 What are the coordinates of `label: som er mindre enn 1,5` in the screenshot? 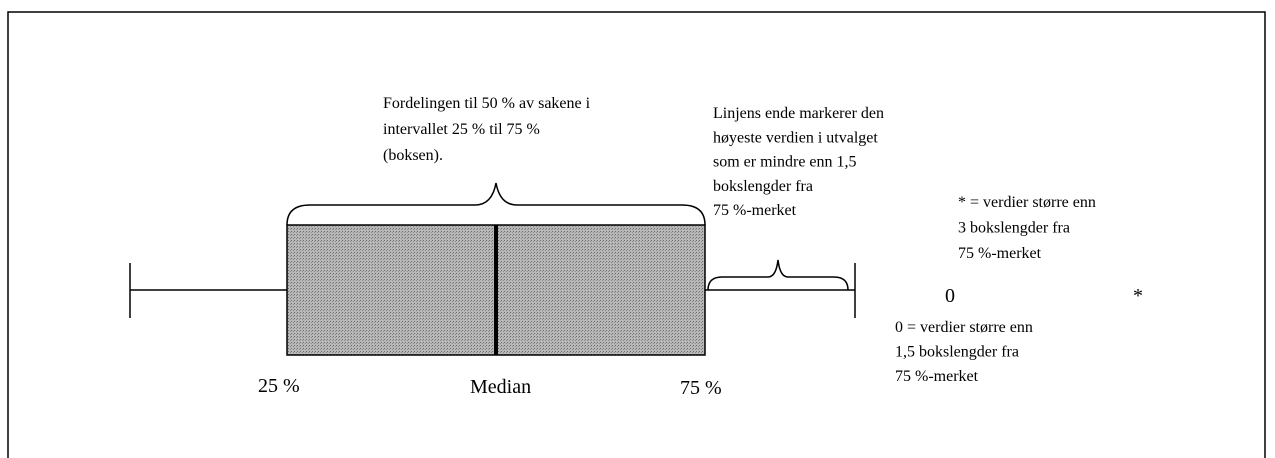 It's located at (785, 162).